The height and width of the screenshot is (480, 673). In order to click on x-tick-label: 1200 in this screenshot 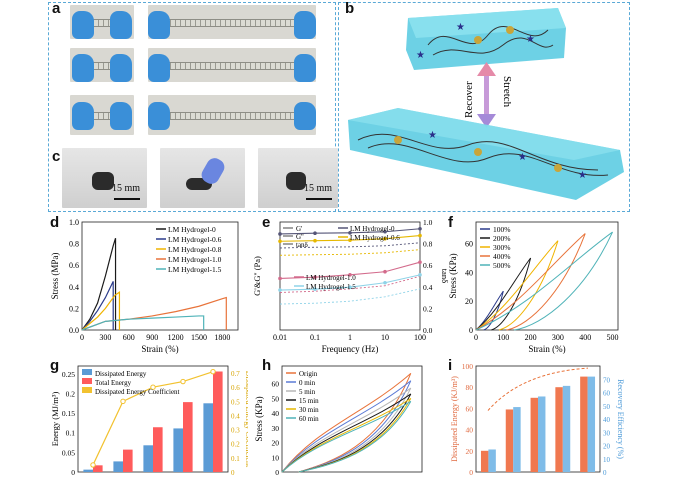, I will do `click(176, 337)`.